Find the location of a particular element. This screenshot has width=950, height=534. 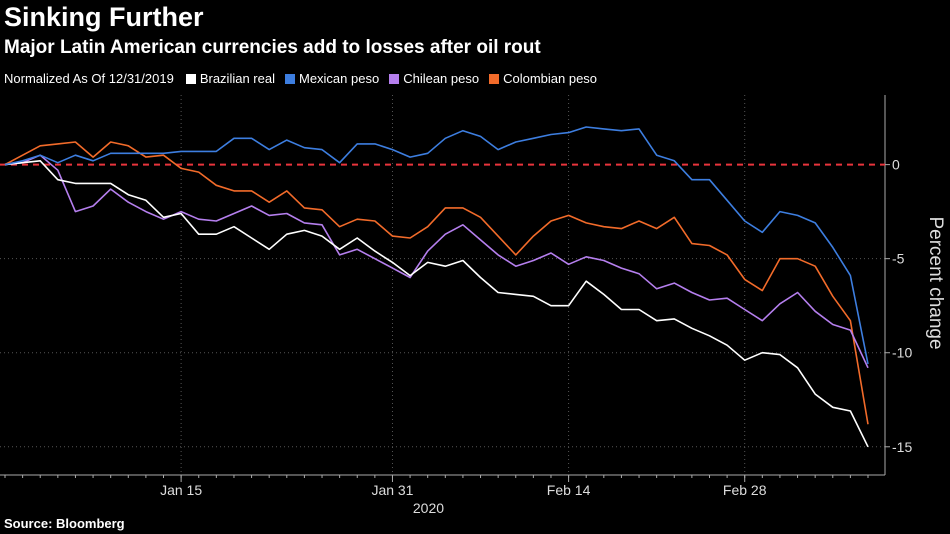

x-tick-label: Feb 28 is located at coordinates (745, 490).